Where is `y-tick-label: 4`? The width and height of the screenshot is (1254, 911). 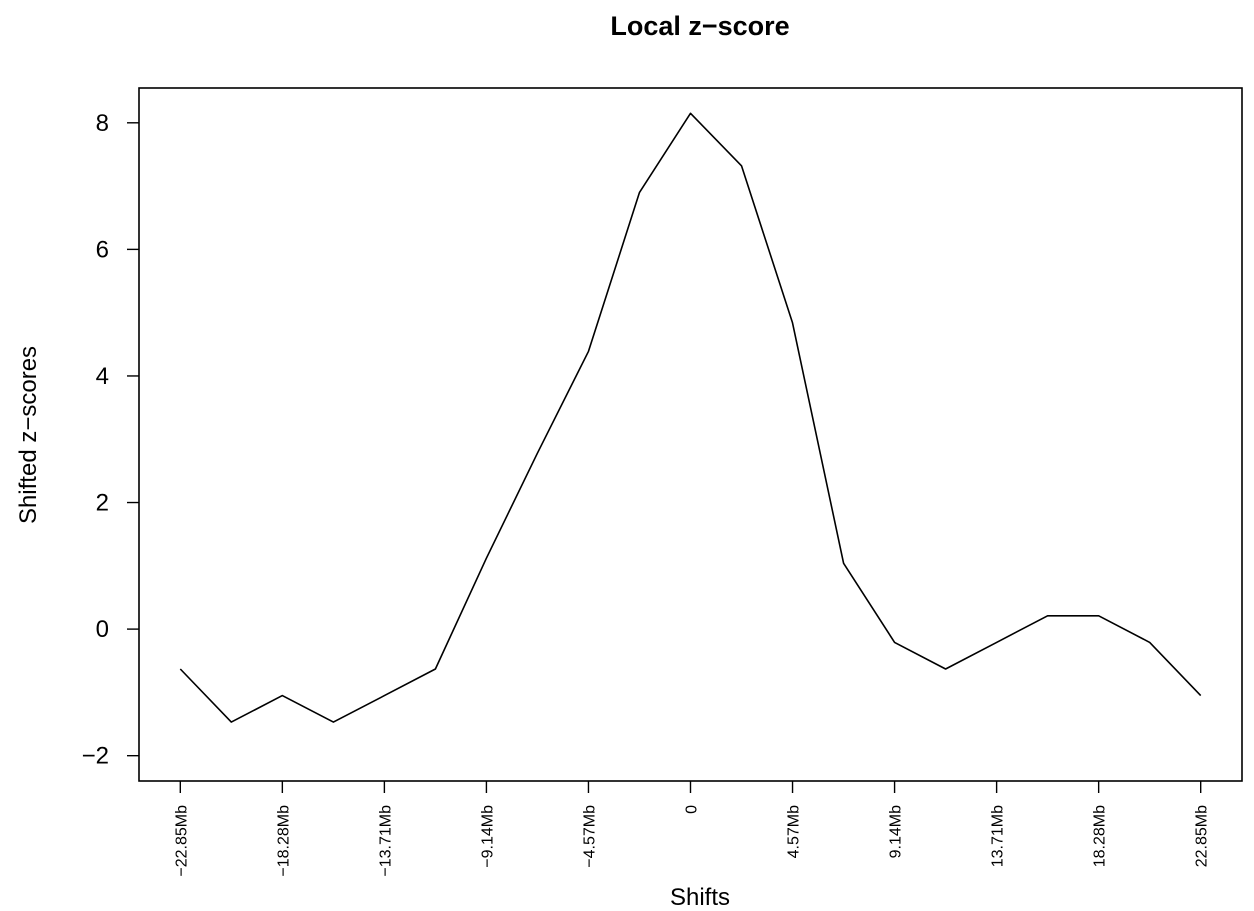 y-tick-label: 4 is located at coordinates (102, 376).